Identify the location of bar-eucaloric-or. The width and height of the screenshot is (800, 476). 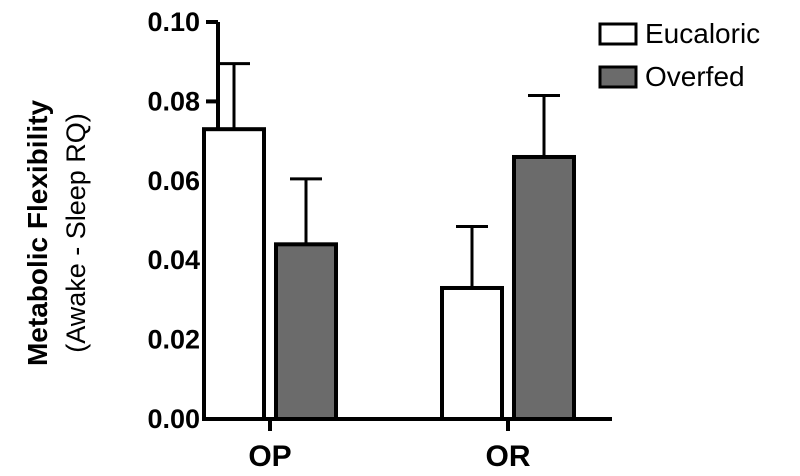
(472, 353).